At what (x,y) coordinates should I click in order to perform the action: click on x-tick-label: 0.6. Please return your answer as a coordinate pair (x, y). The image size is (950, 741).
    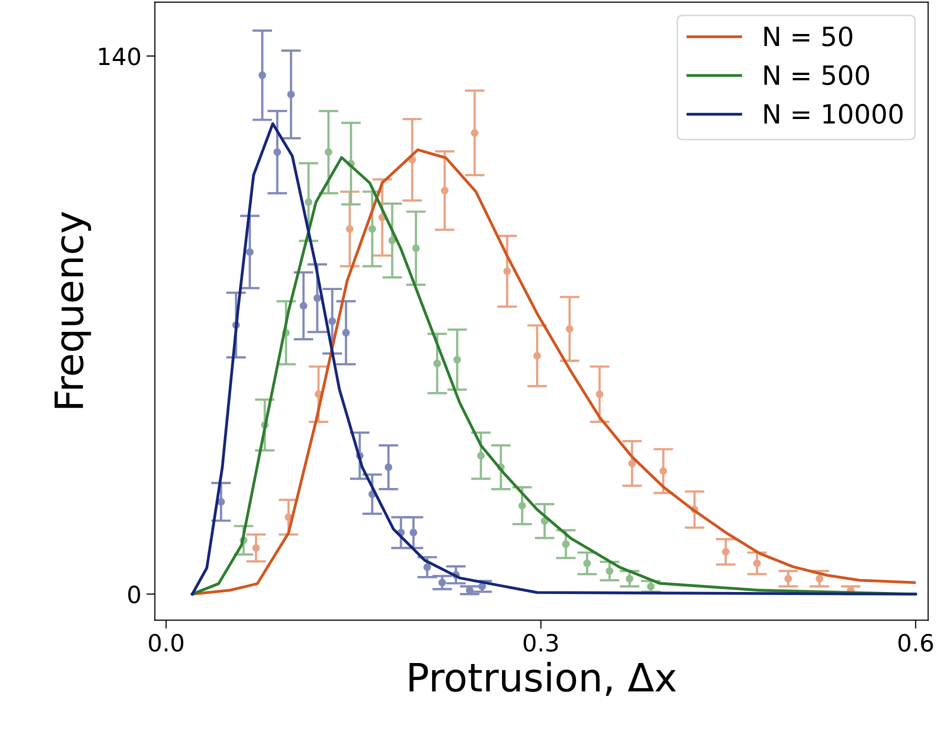
    Looking at the image, I should click on (915, 643).